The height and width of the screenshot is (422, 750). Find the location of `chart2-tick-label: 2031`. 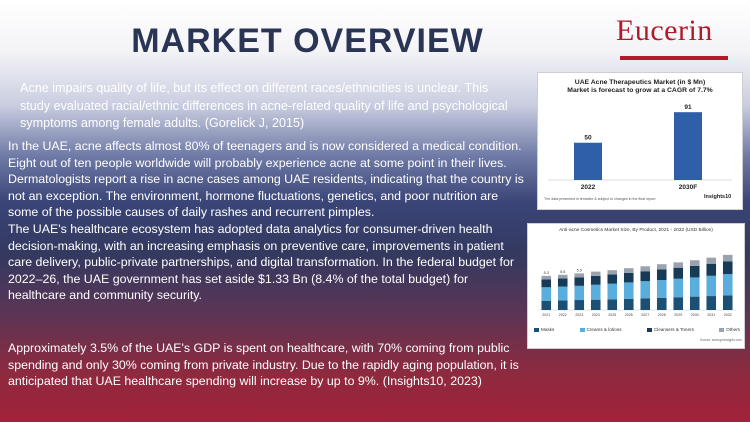

chart2-tick-label: 2031 is located at coordinates (711, 315).